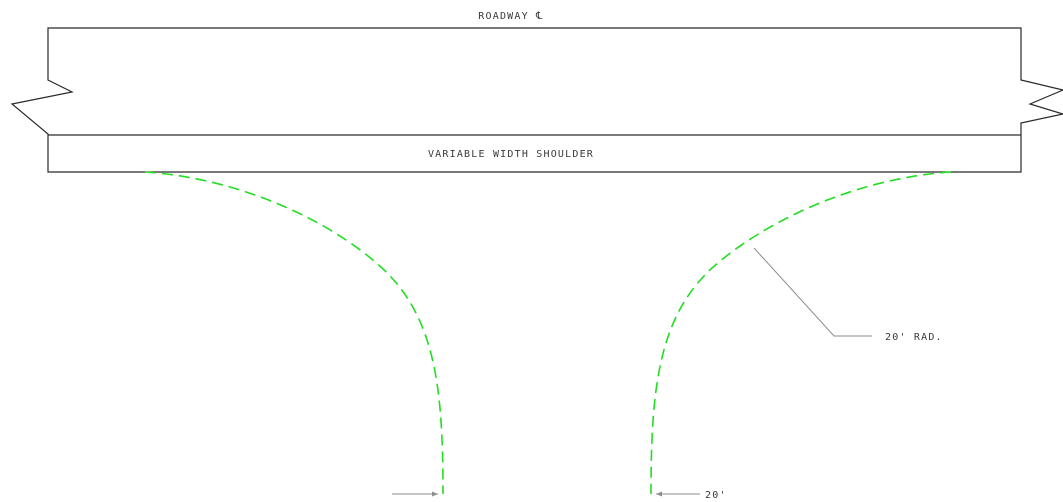  I want to click on radius-label: 20' RAD., so click(914, 337).